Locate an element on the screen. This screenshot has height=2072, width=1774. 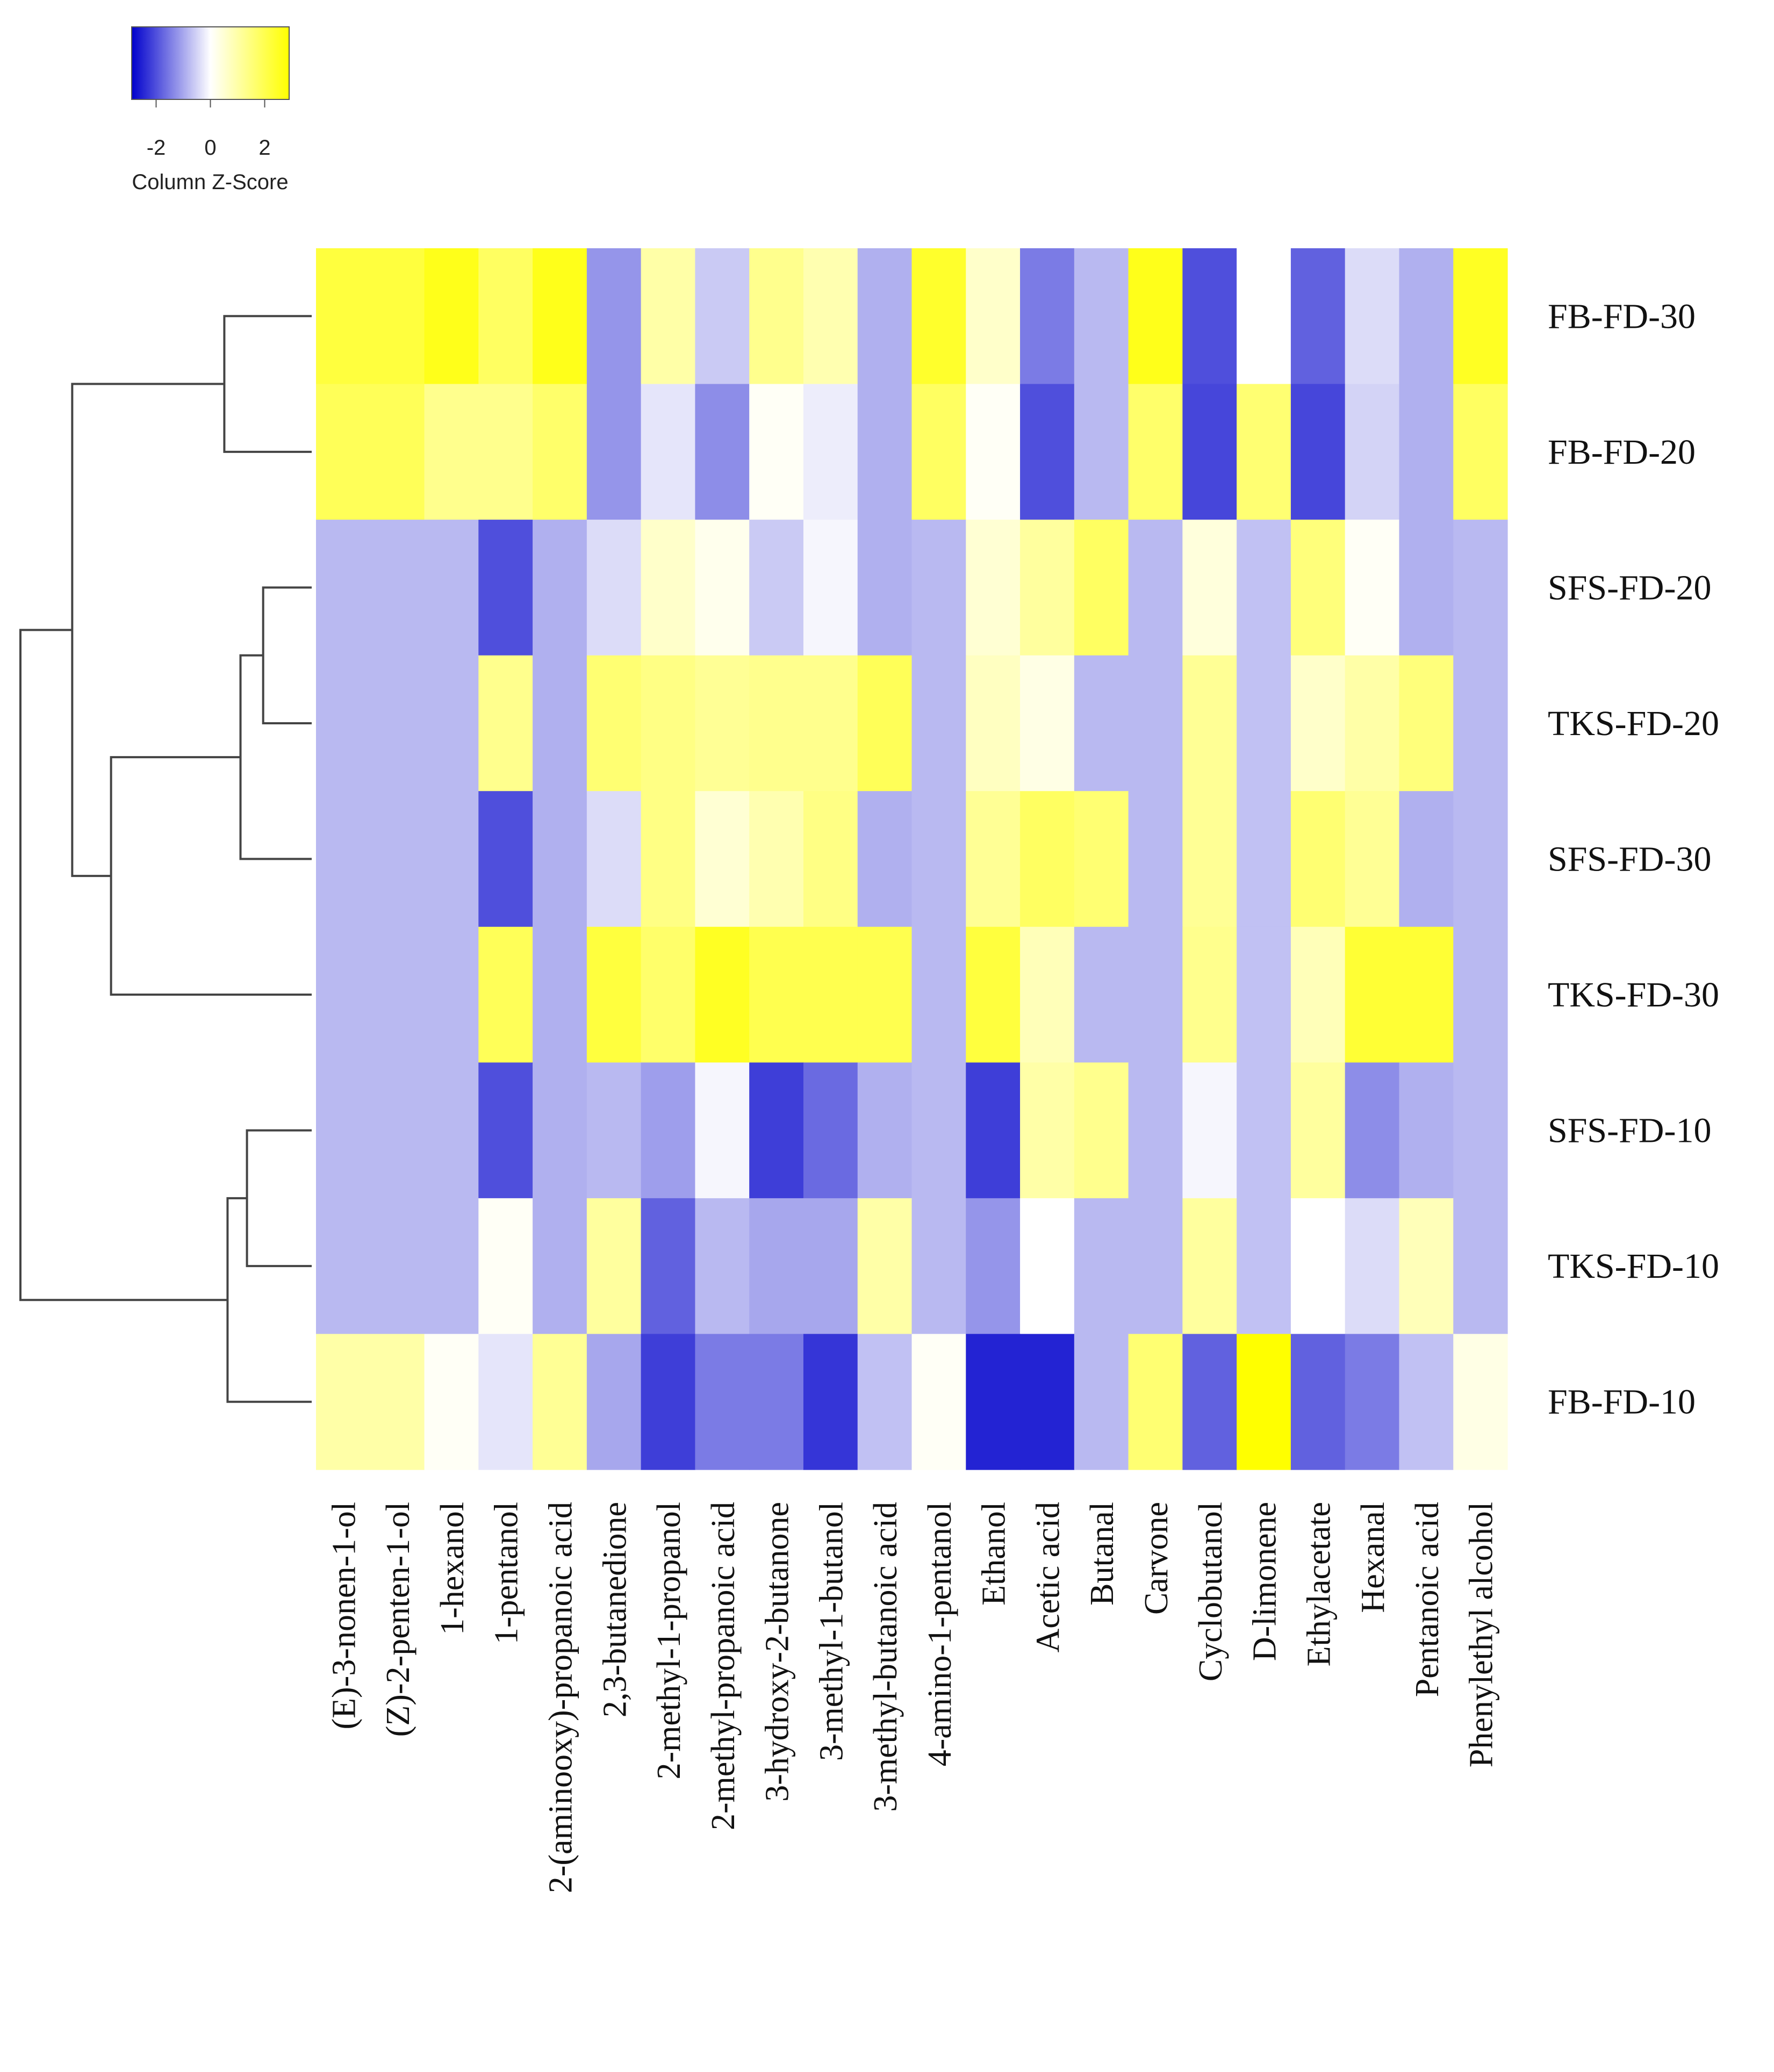
column-label-3-methyl-1-butanol: 3-methyl-1-butanol is located at coordinates (831, 1631).